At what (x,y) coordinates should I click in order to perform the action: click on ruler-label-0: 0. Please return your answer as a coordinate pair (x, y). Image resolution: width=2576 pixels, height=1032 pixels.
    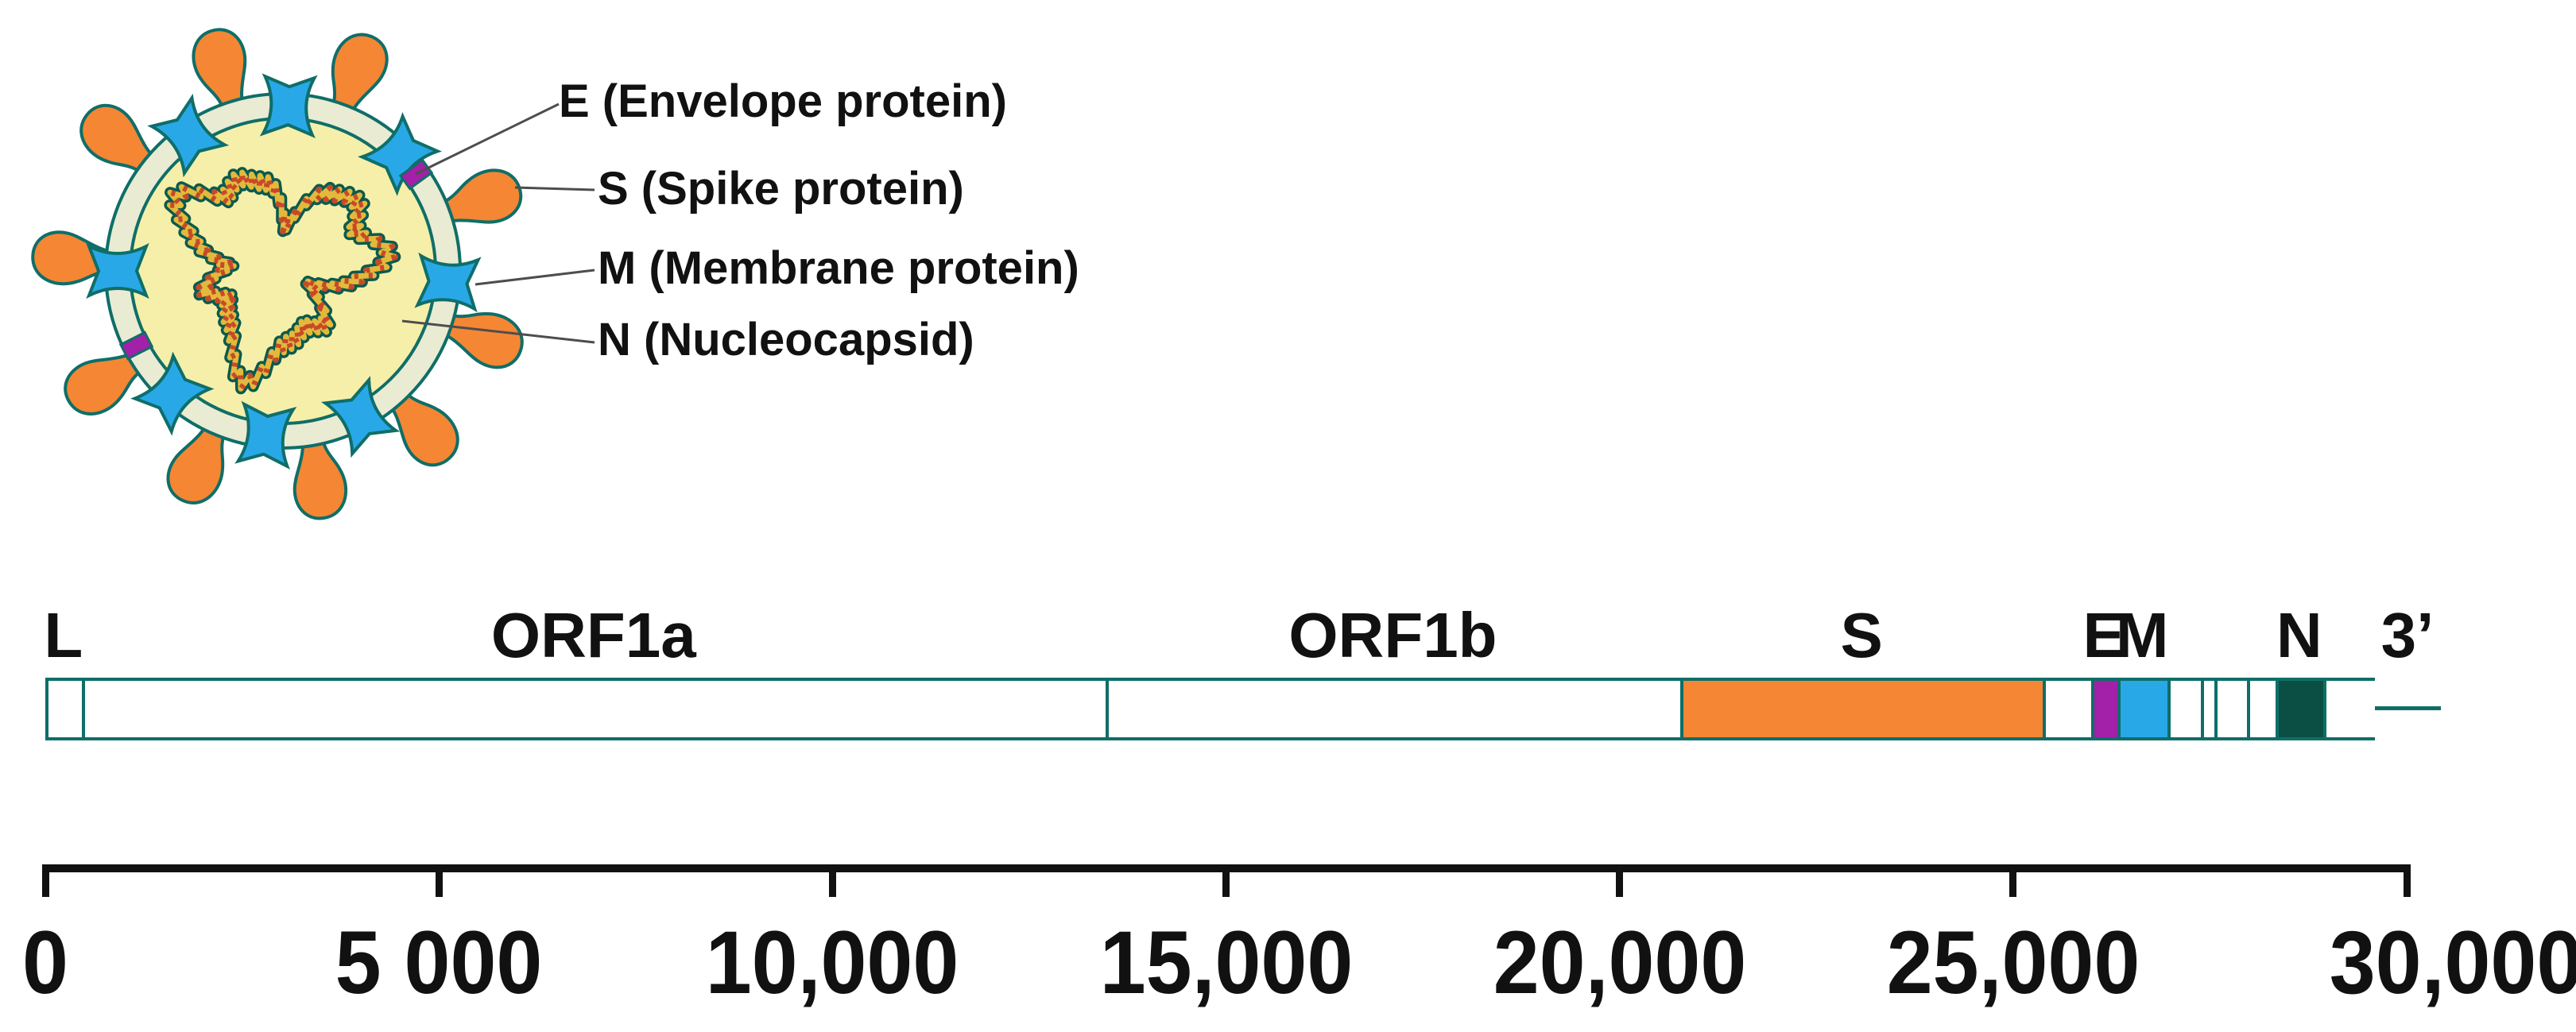
    Looking at the image, I should click on (45, 963).